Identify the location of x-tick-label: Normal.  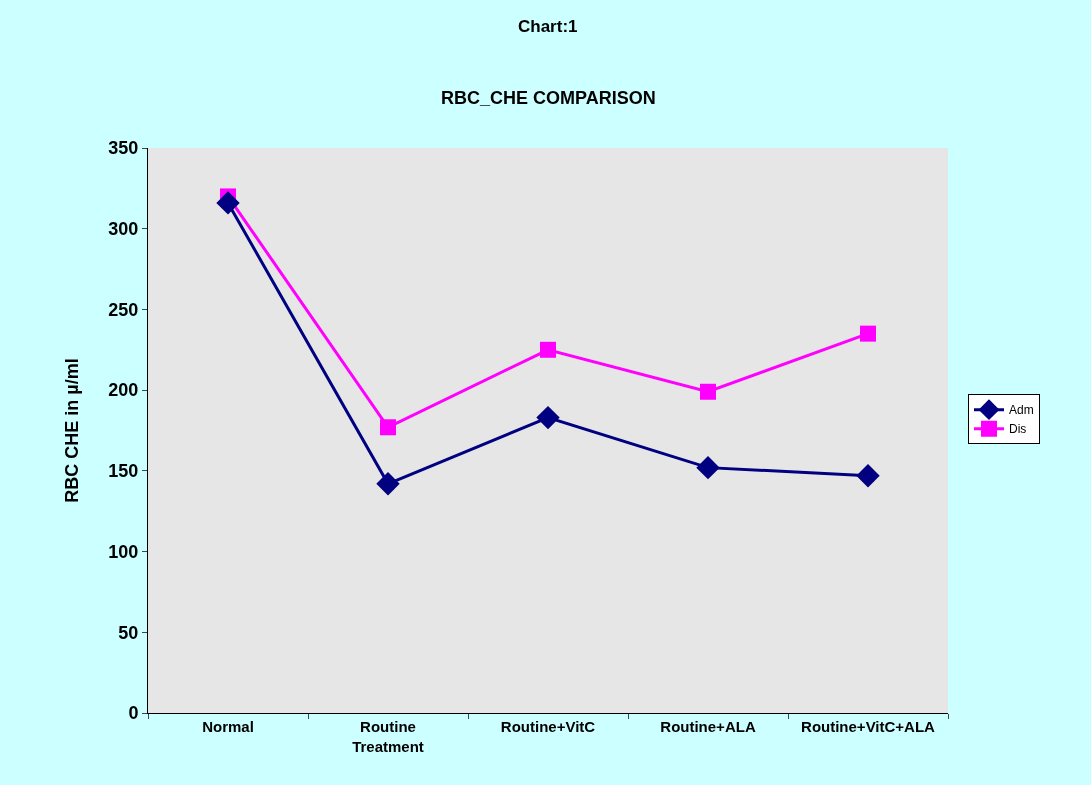
(228, 726).